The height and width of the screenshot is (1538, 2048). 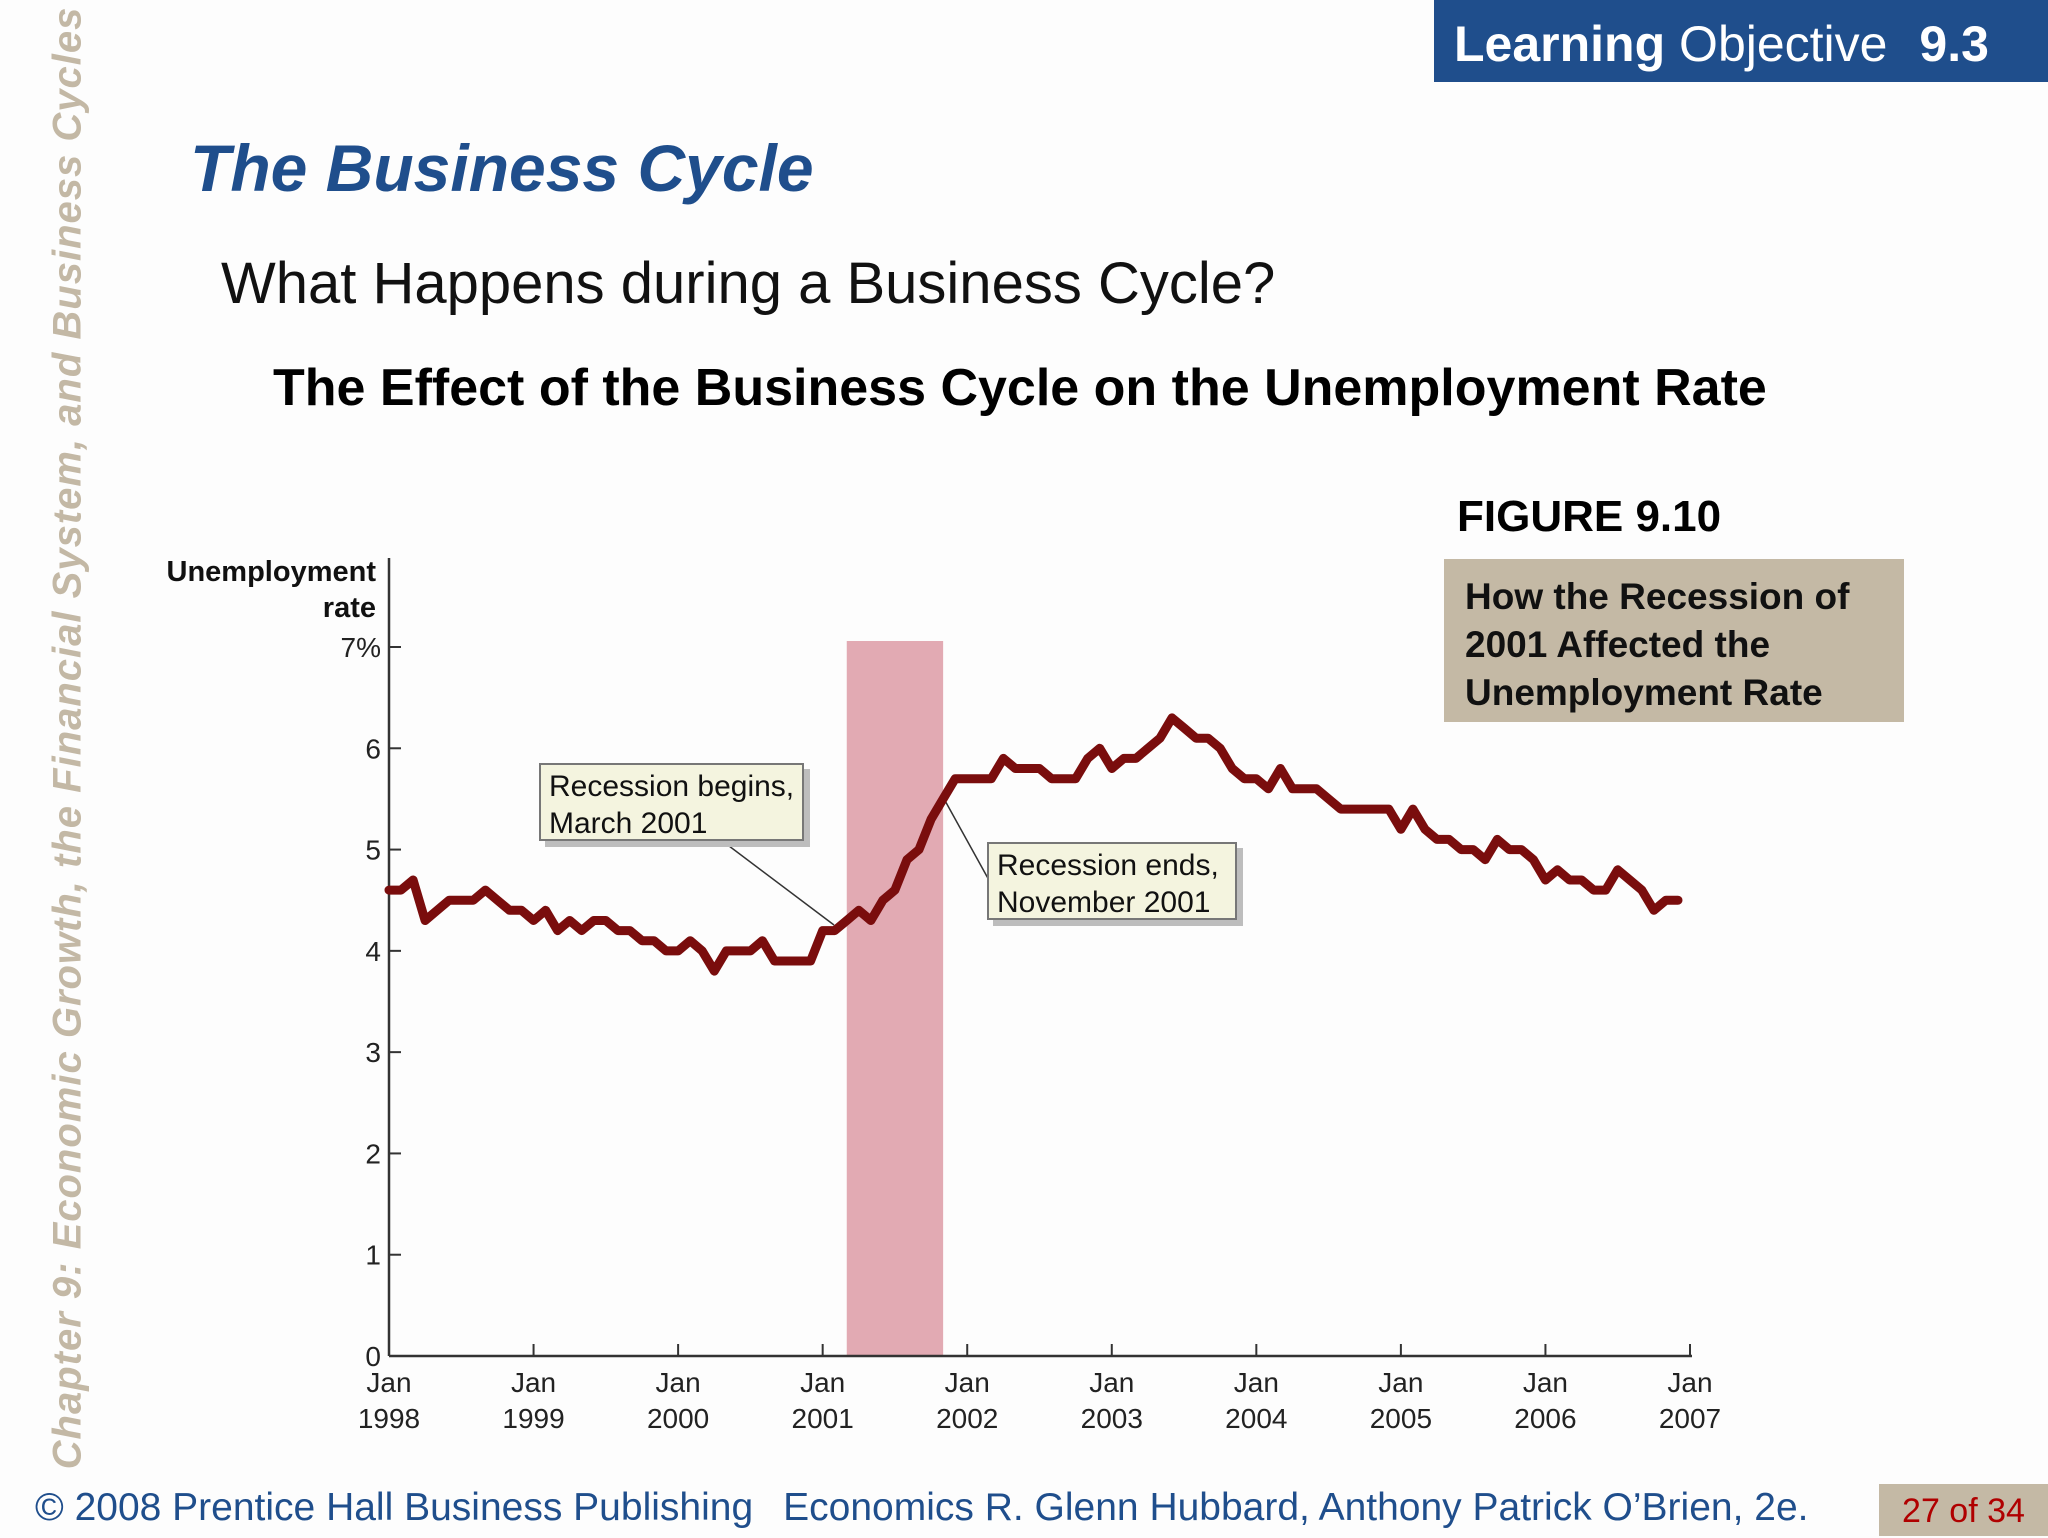 What do you see at coordinates (349, 608) in the screenshot?
I see `y-axis-label-line2: rate` at bounding box center [349, 608].